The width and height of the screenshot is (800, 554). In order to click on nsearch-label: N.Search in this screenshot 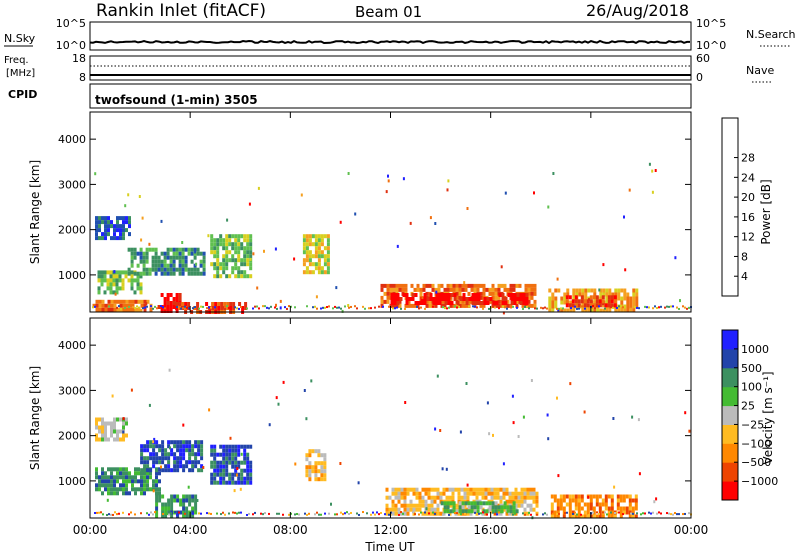, I will do `click(771, 34)`.